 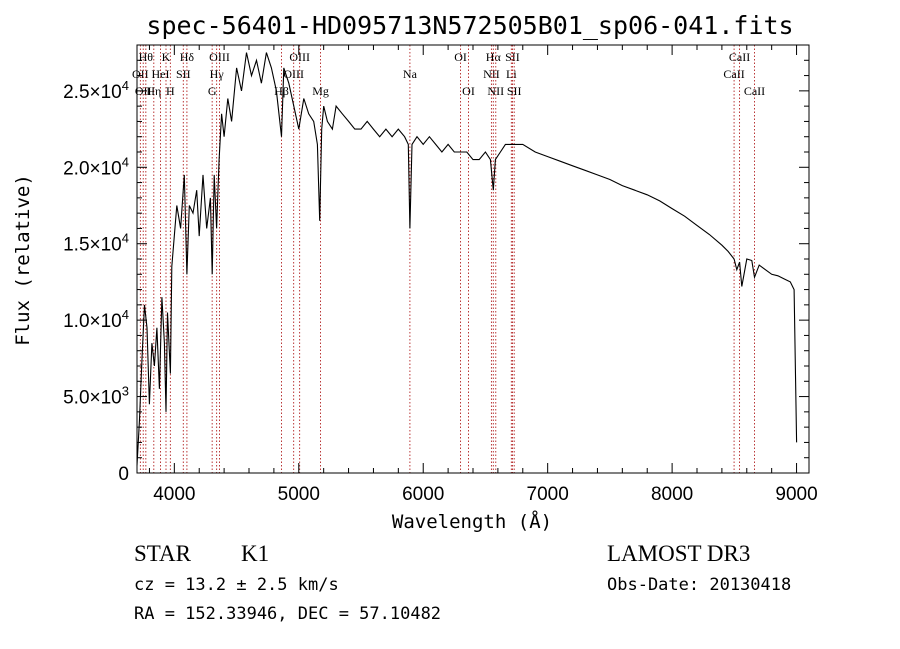 What do you see at coordinates (163, 553) in the screenshot?
I see `object-class: STAR` at bounding box center [163, 553].